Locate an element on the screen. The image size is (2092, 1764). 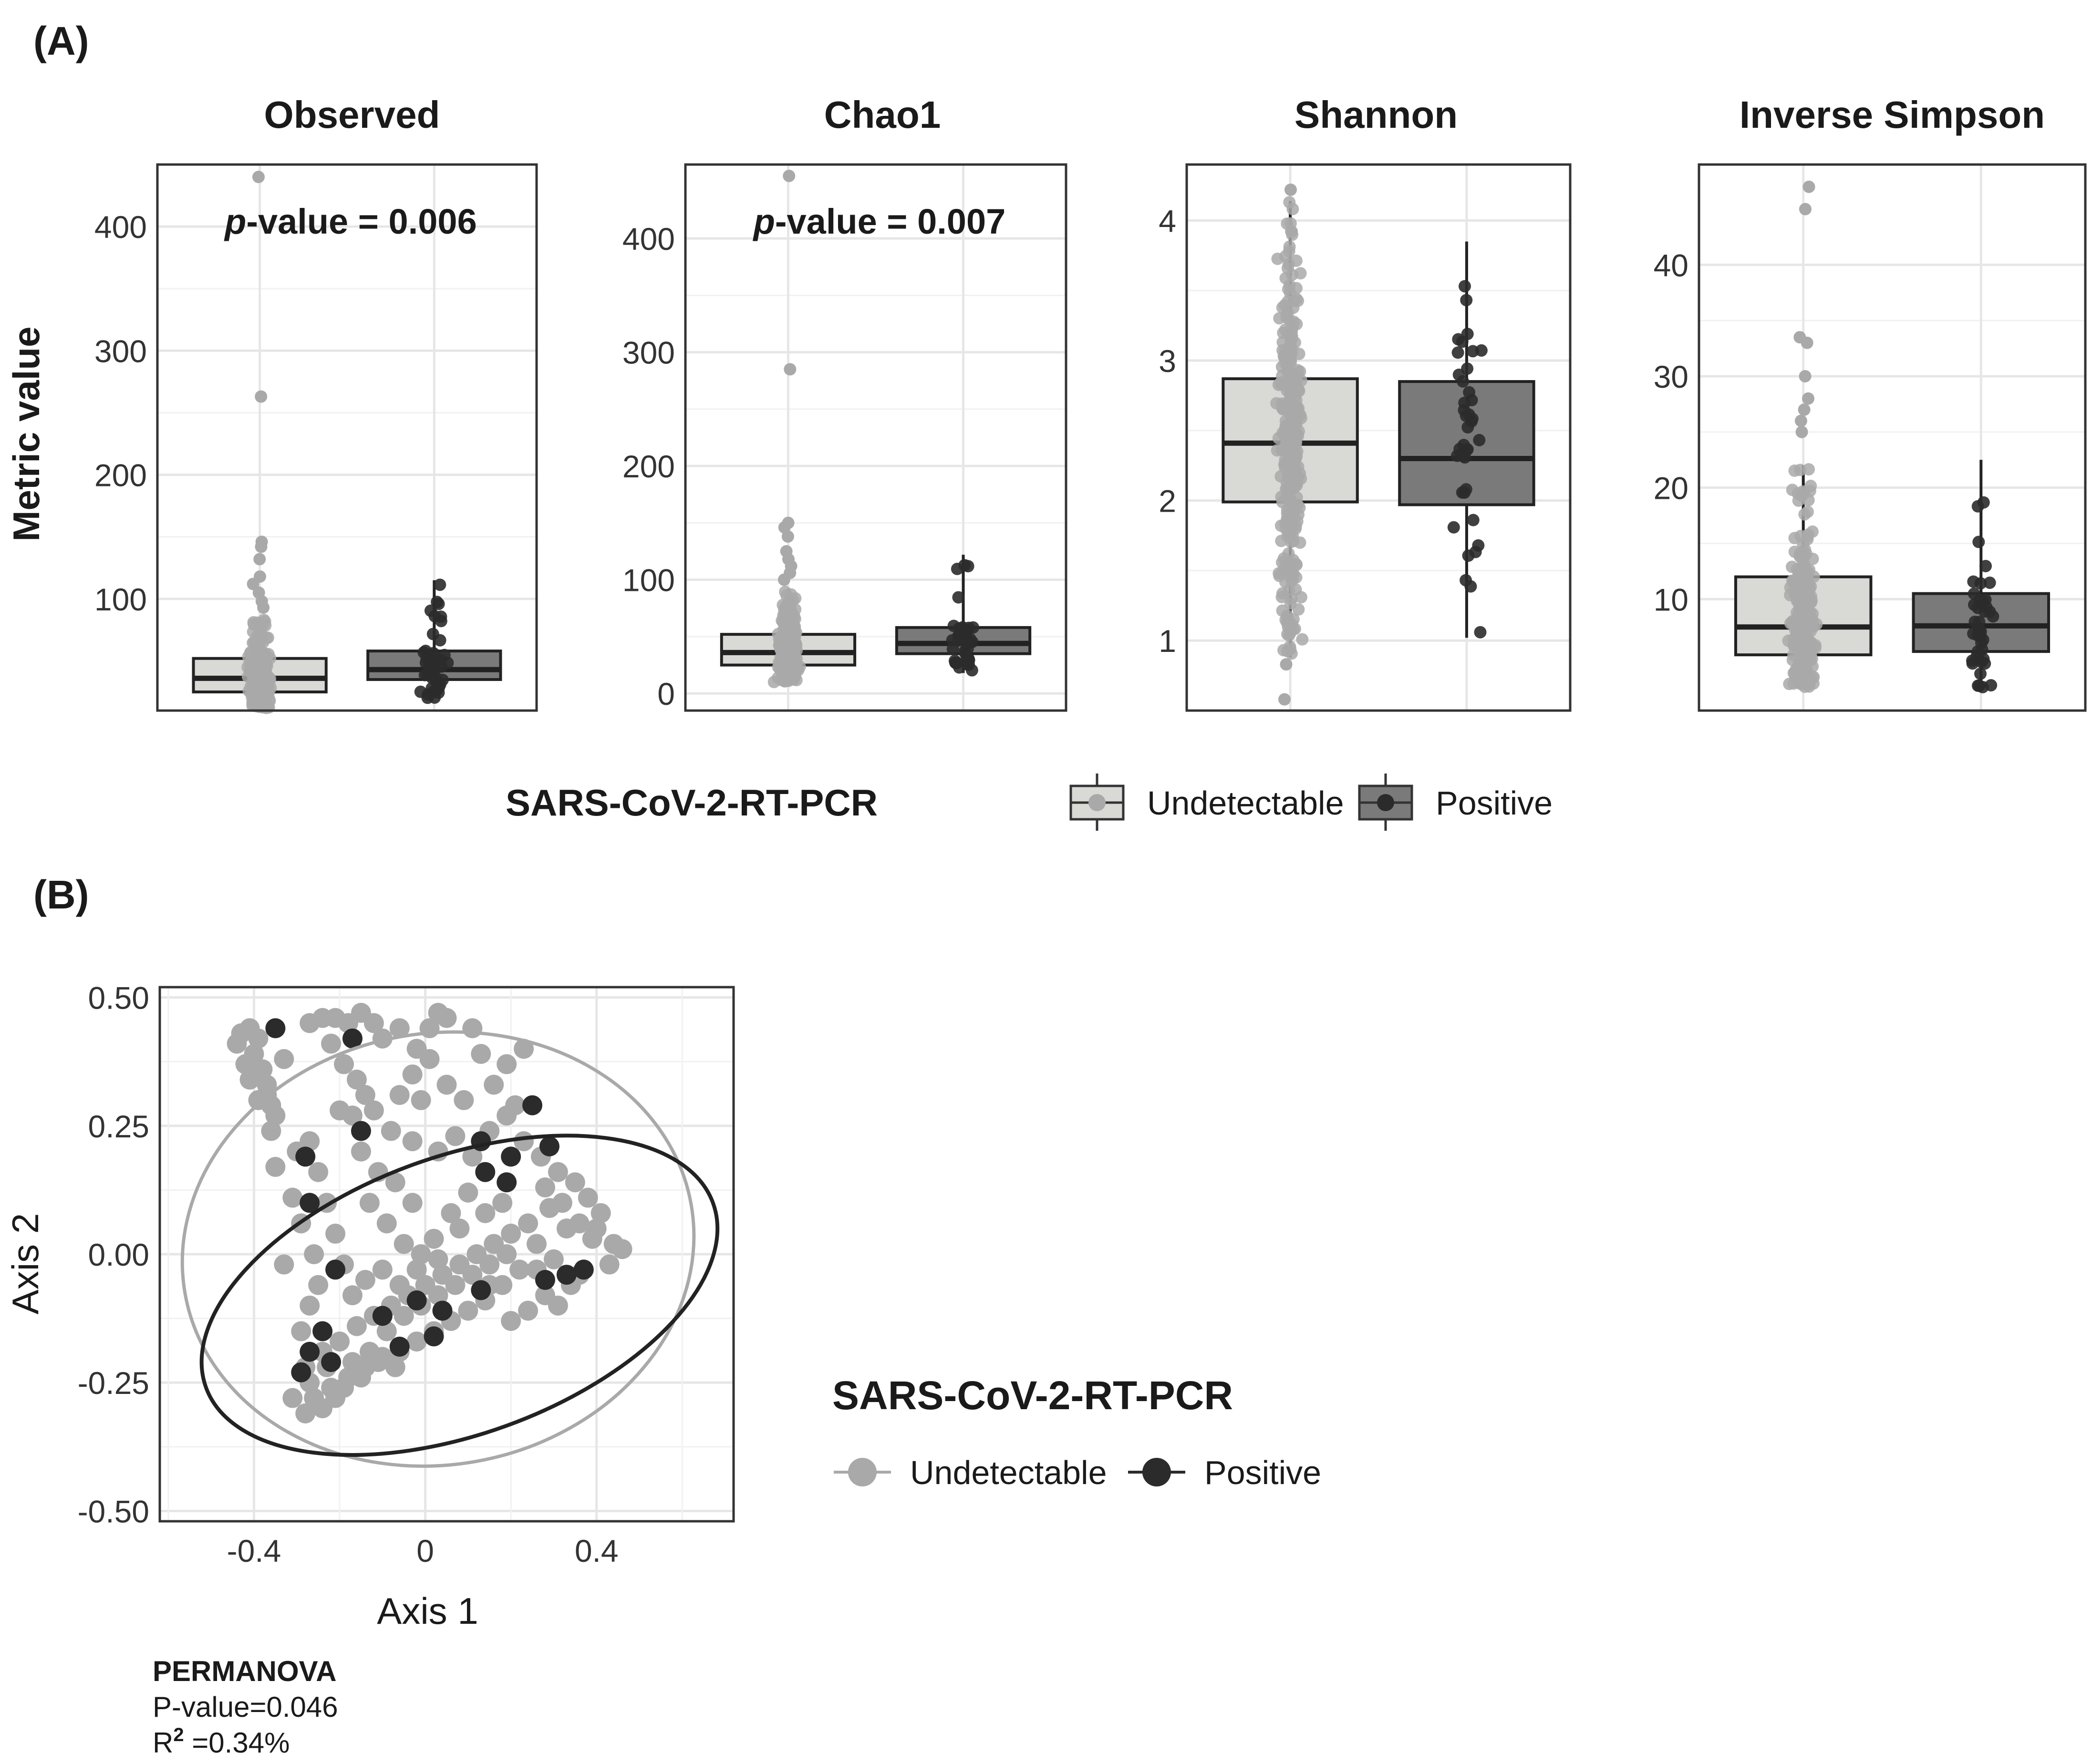
permanova-r2-base: R is located at coordinates (163, 1743).